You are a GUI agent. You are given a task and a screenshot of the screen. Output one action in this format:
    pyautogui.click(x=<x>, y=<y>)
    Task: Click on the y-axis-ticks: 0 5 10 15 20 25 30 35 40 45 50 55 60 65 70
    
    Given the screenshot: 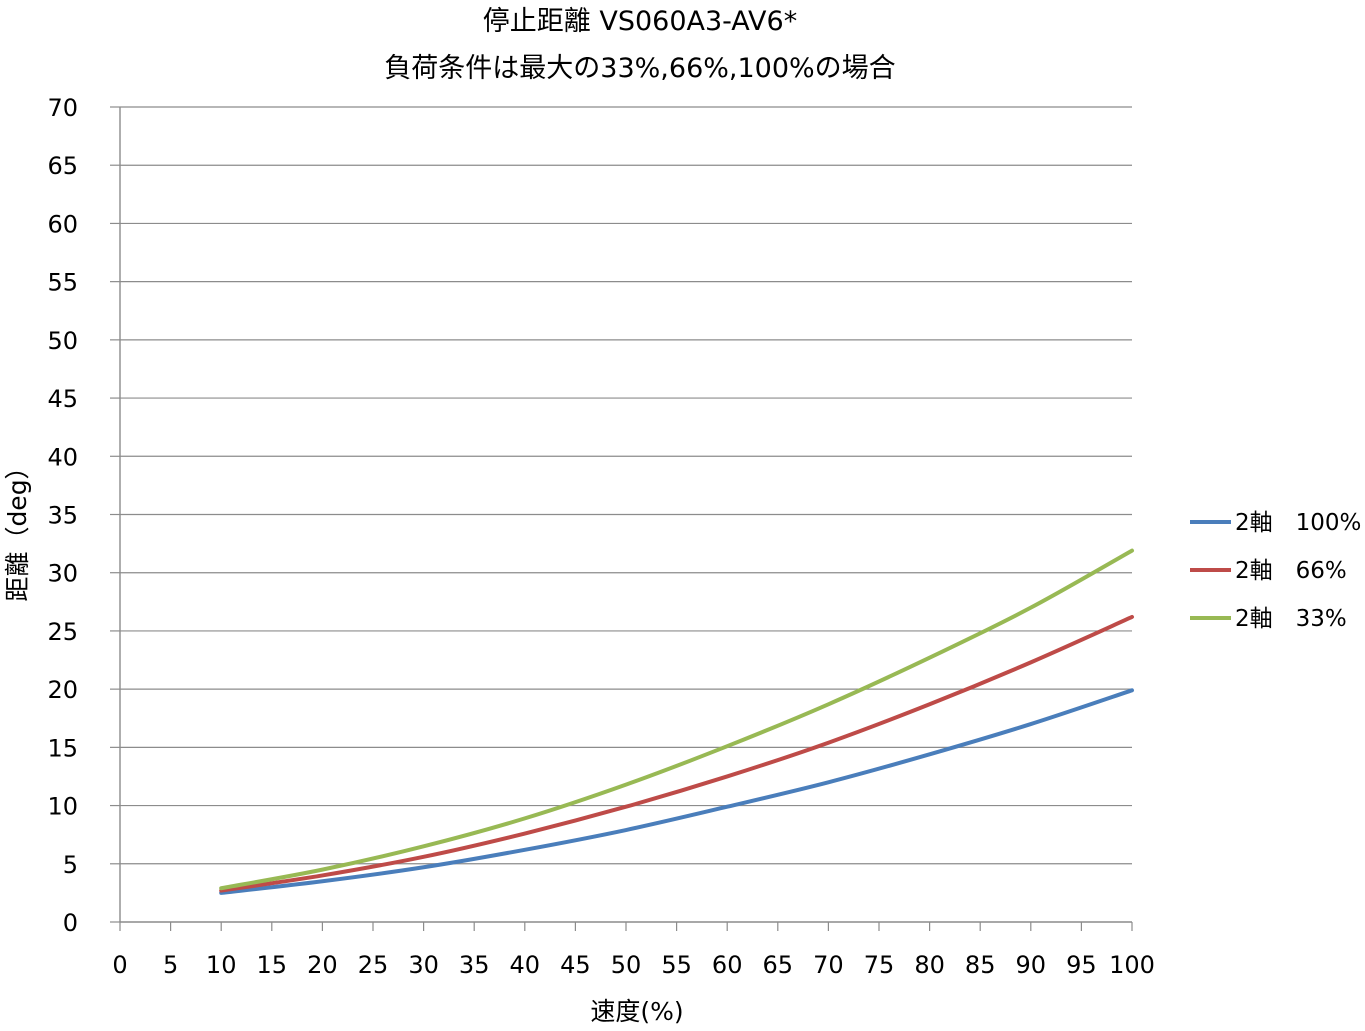 What is the action you would take?
    pyautogui.click(x=62, y=515)
    